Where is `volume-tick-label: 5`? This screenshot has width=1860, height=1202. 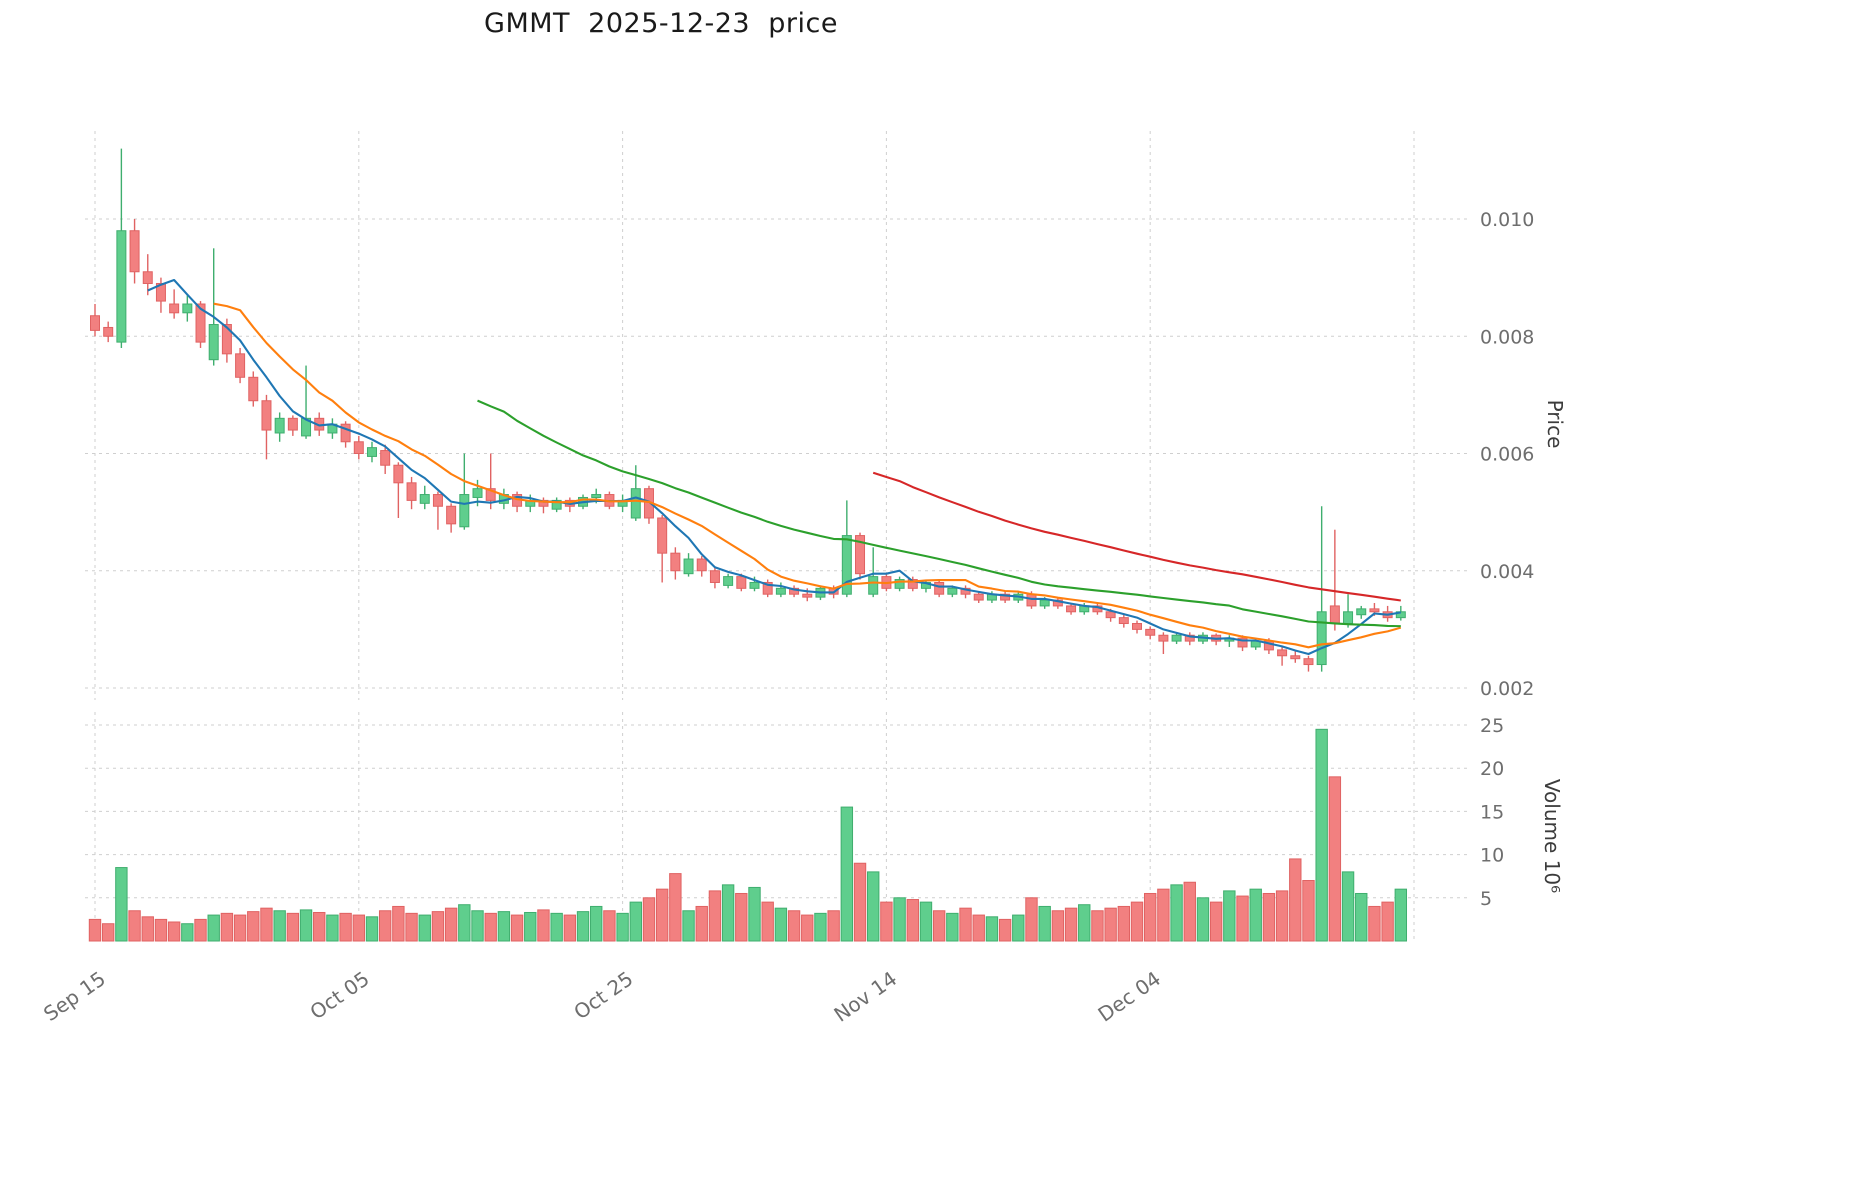 volume-tick-label: 5 is located at coordinates (1486, 899).